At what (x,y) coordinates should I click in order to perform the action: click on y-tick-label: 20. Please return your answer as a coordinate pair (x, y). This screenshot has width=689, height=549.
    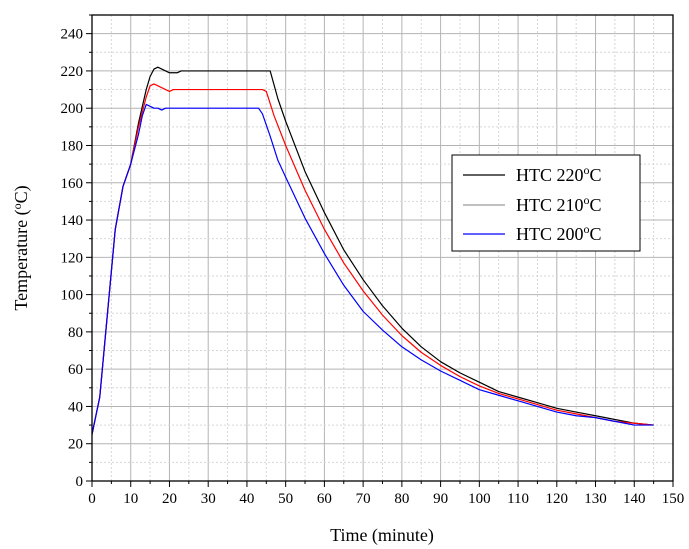
    Looking at the image, I should click on (75, 445).